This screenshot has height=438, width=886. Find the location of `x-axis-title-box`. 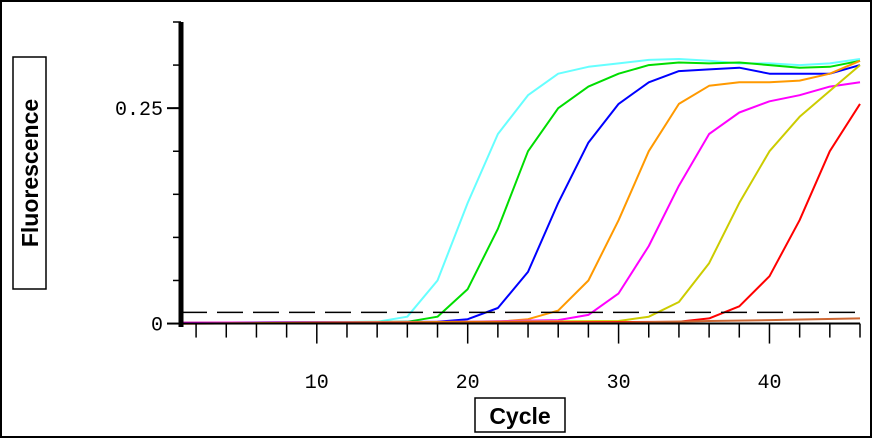

x-axis-title-box is located at coordinates (520, 415).